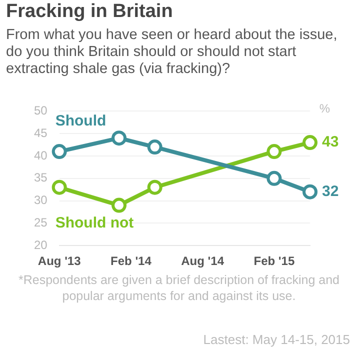  What do you see at coordinates (41, 133) in the screenshot?
I see `y-tick-label: 45` at bounding box center [41, 133].